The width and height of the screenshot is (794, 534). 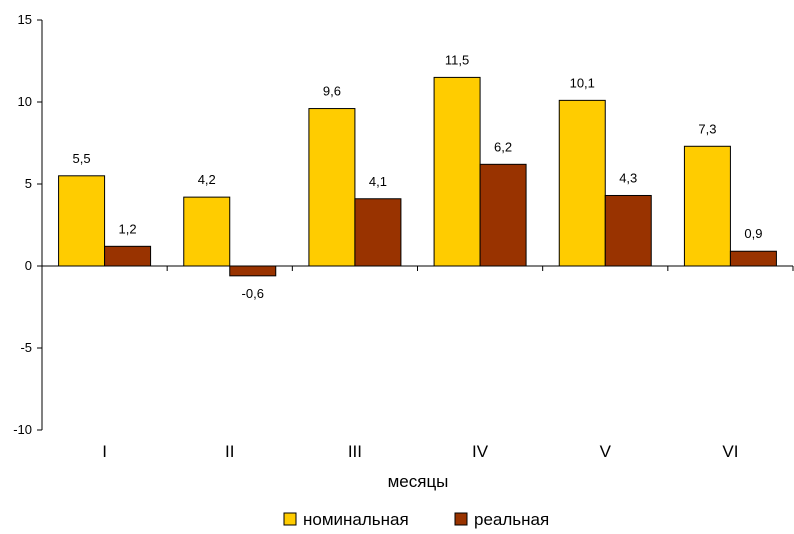 I want to click on bar-real-VI, so click(x=753, y=258).